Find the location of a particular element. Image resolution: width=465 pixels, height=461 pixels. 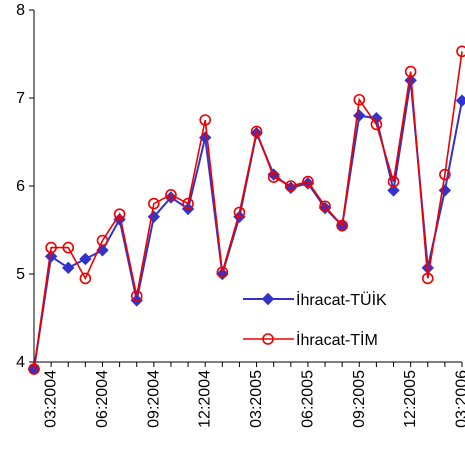

y-tick-label: 5 is located at coordinates (20, 274).